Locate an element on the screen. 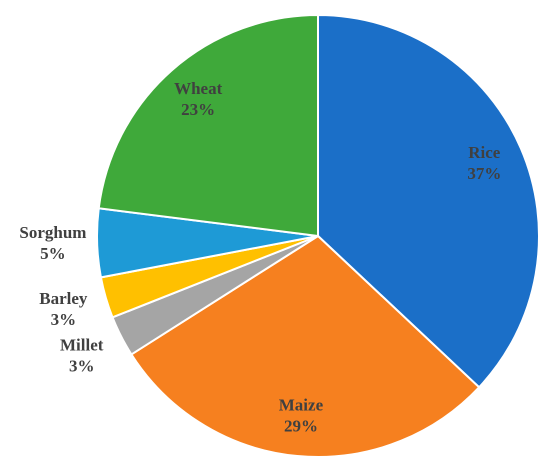  slice-label: Maize is located at coordinates (301, 404).